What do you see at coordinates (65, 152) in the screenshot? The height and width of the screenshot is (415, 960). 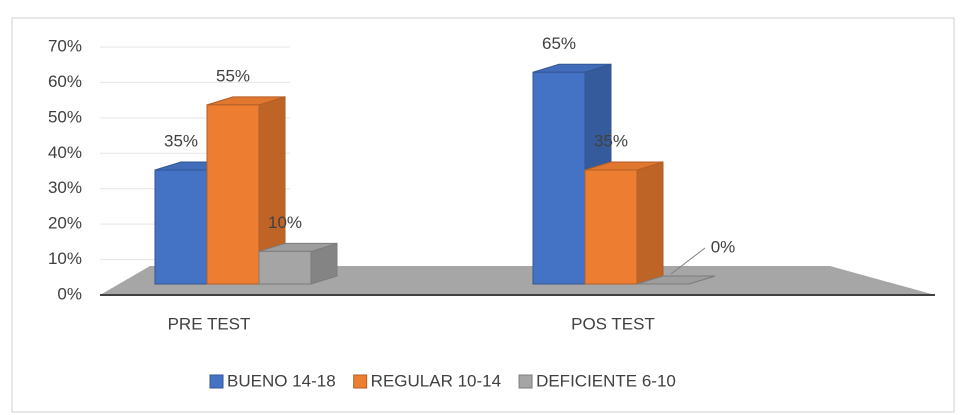 I see `y-tick-label: 40%` at bounding box center [65, 152].